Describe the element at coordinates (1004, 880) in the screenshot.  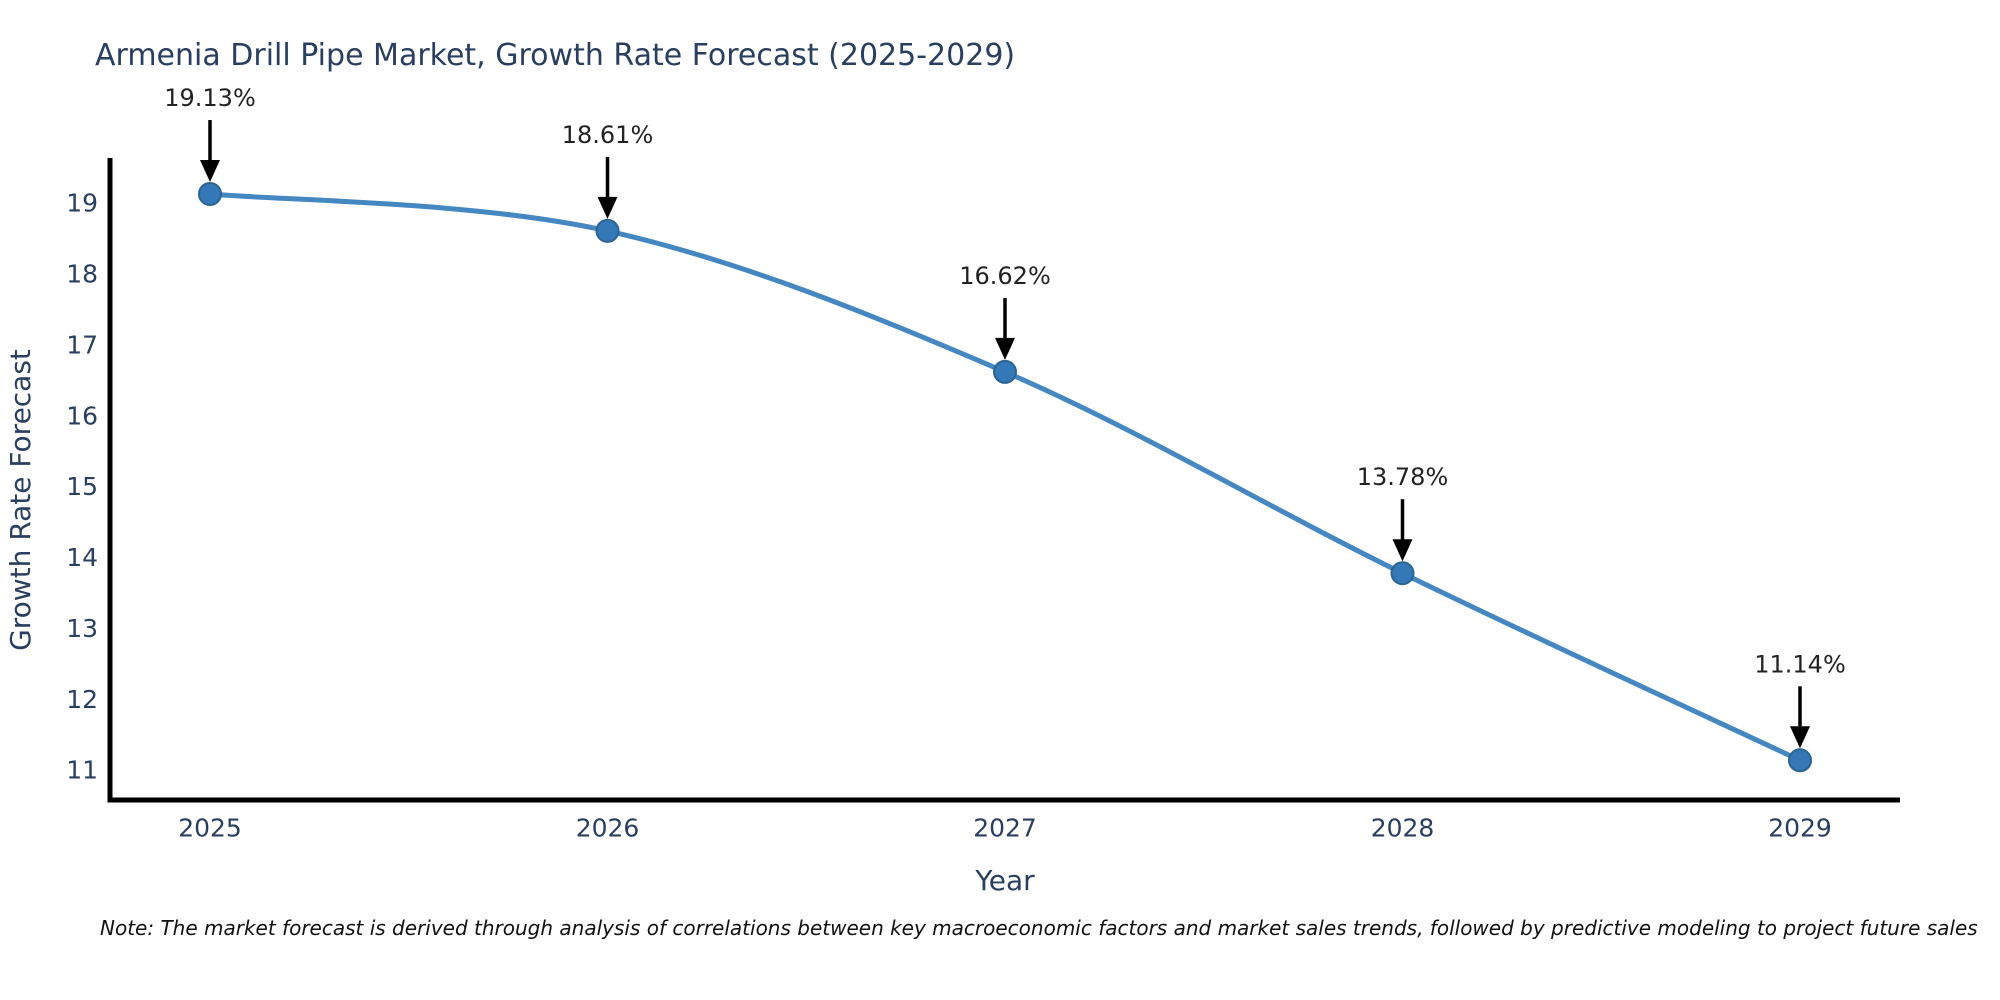
I see `x-axis-title: Year` at that location.